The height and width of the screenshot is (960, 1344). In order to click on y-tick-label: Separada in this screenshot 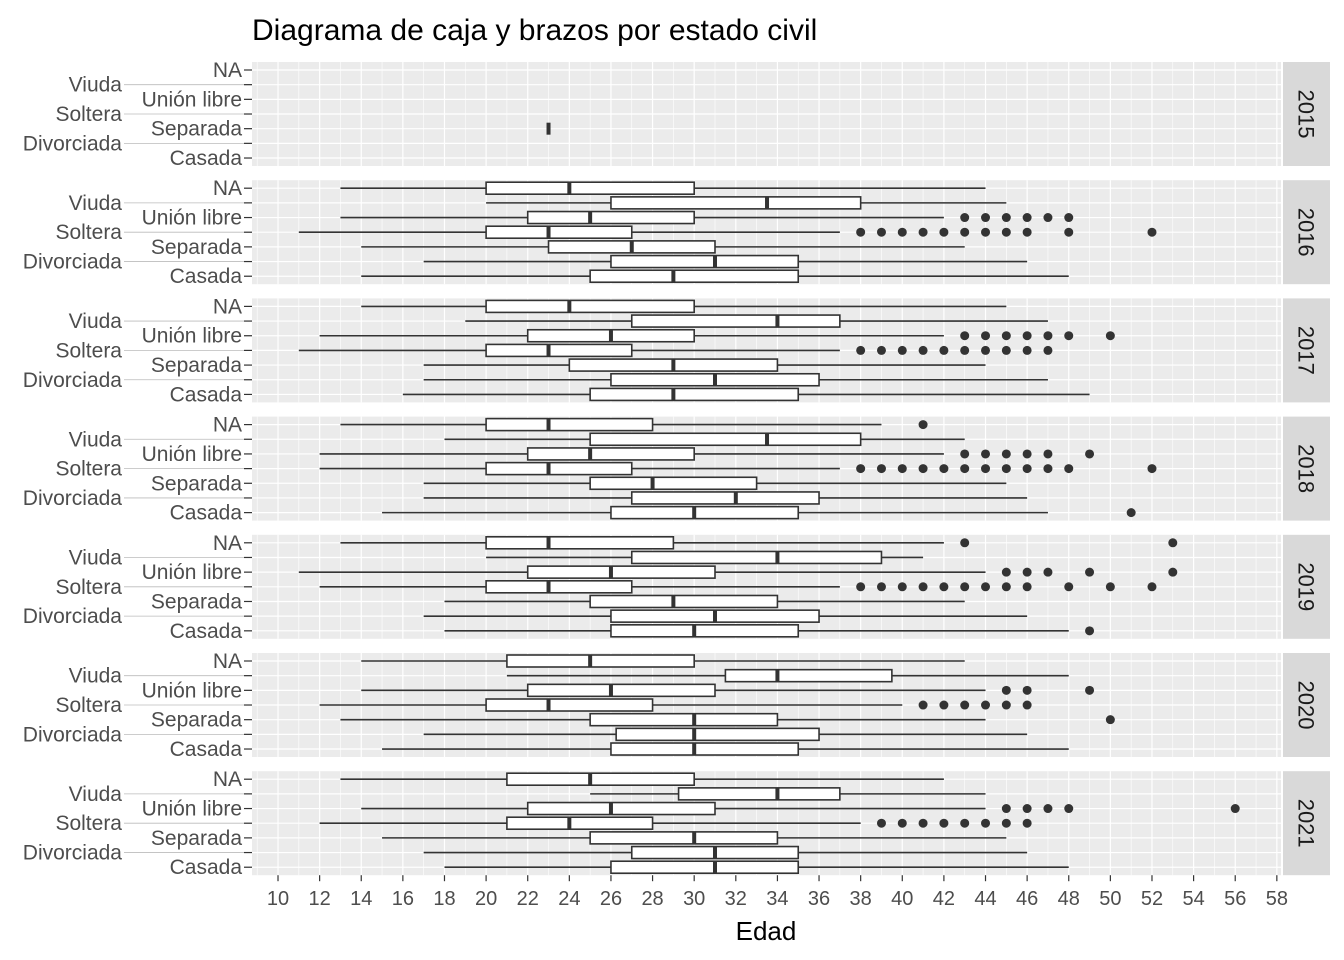, I will do `click(196, 129)`.